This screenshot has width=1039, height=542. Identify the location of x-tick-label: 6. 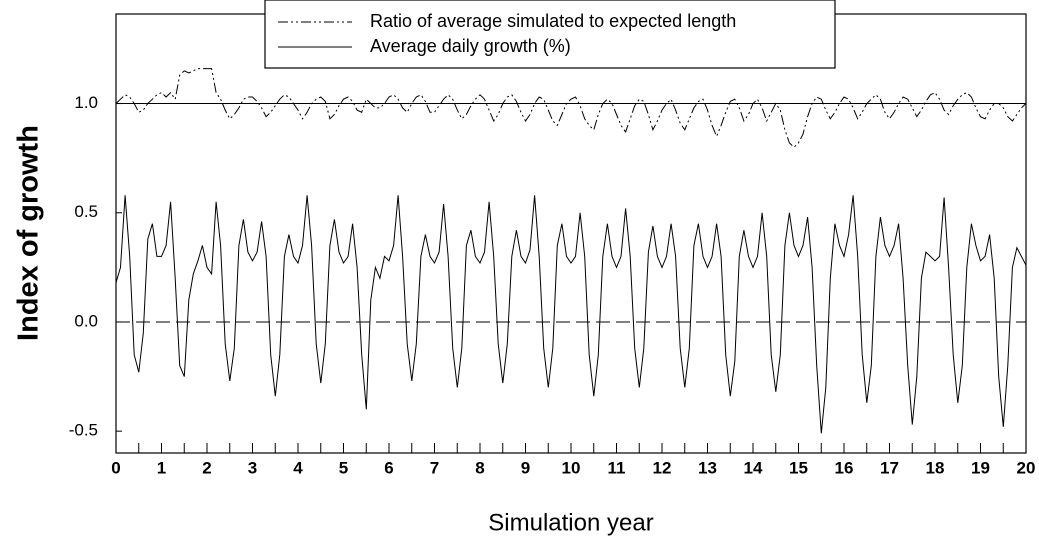
(388, 467).